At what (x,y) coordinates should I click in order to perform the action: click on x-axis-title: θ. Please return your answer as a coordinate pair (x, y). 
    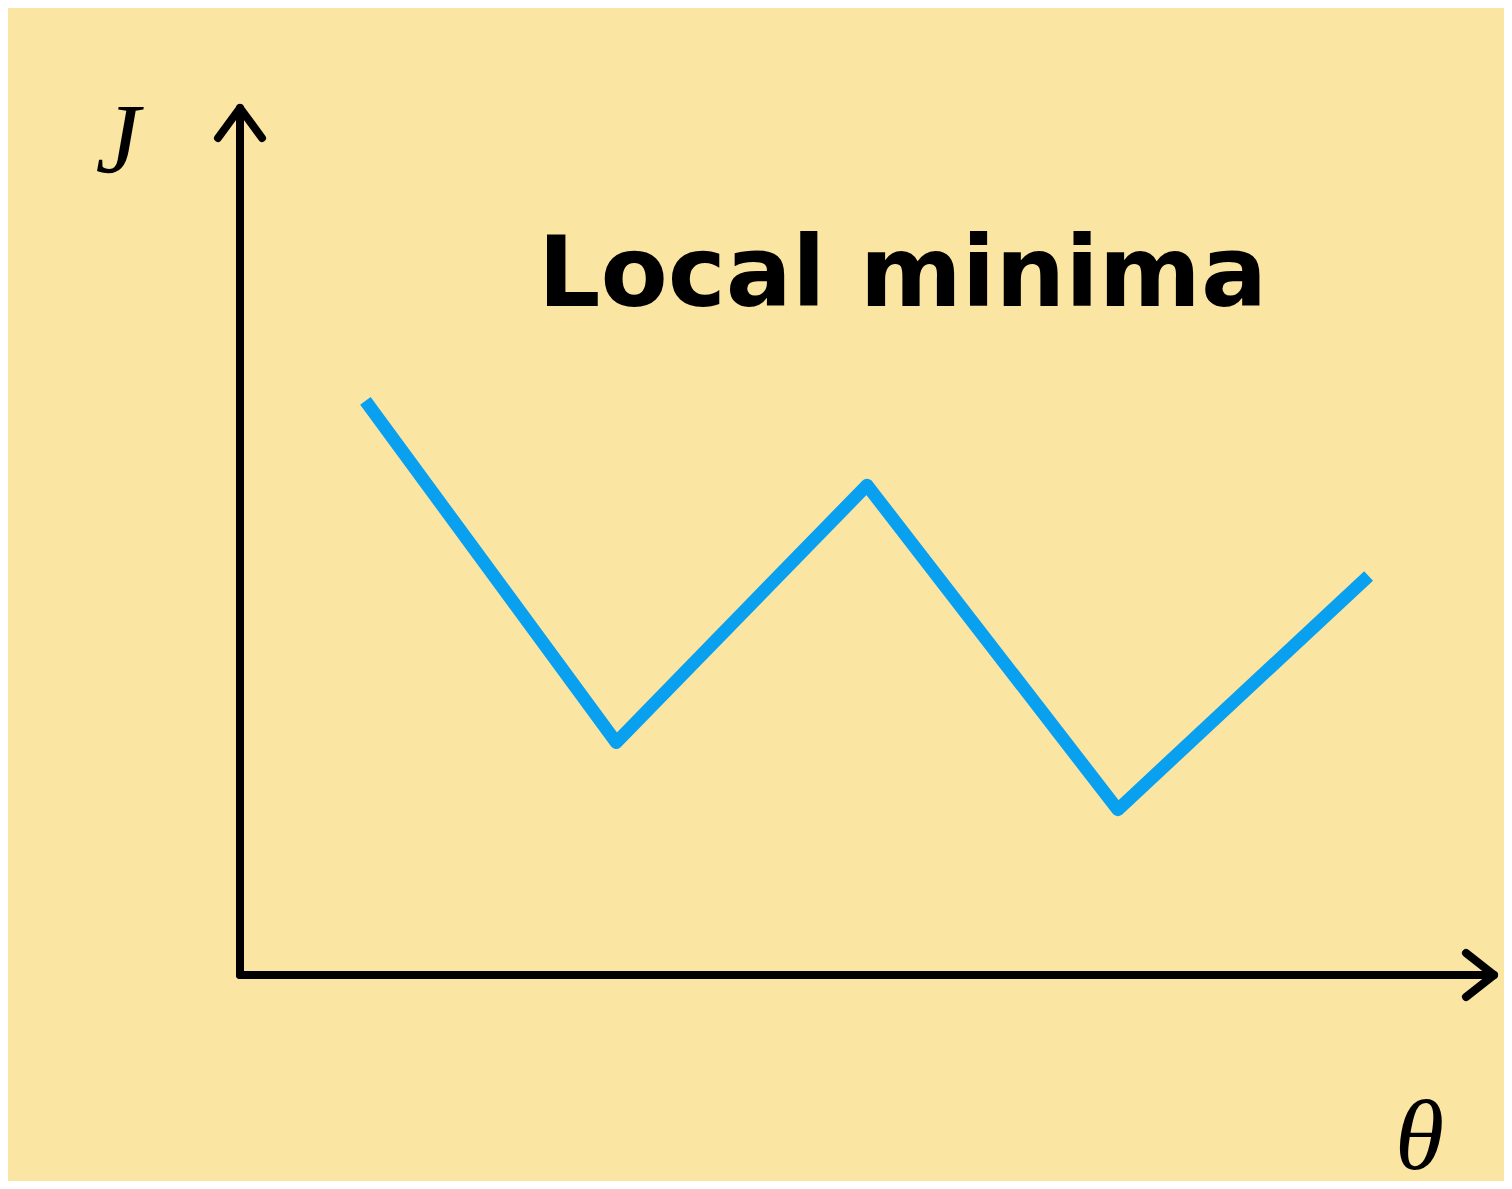
    Looking at the image, I should click on (1419, 1134).